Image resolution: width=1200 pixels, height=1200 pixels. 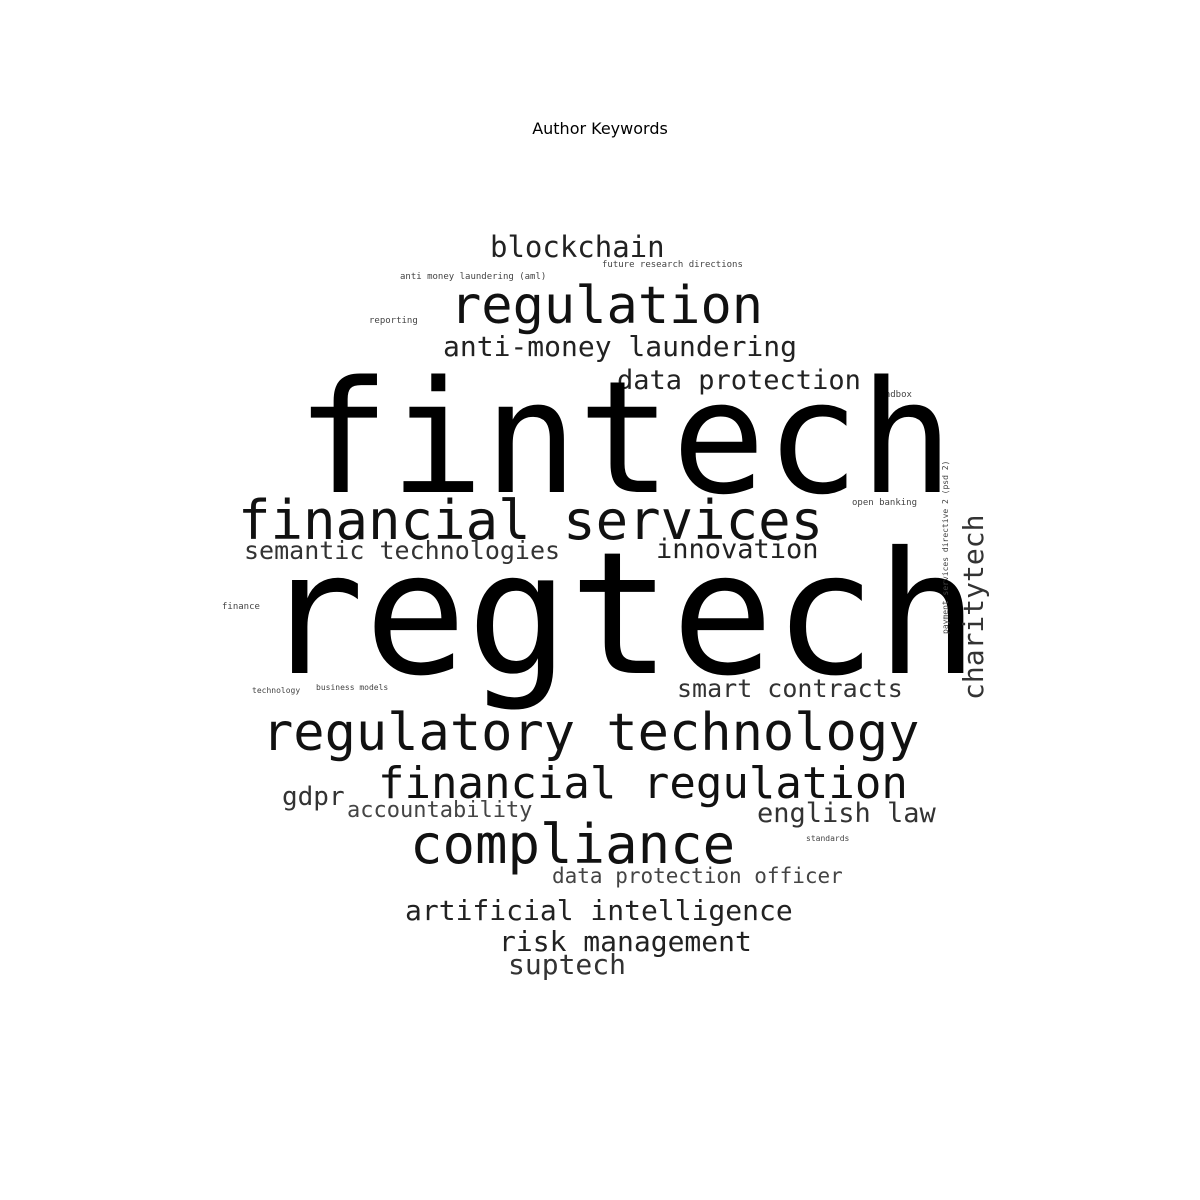 I want to click on keyword-regtech: regtech, so click(x=620, y=615).